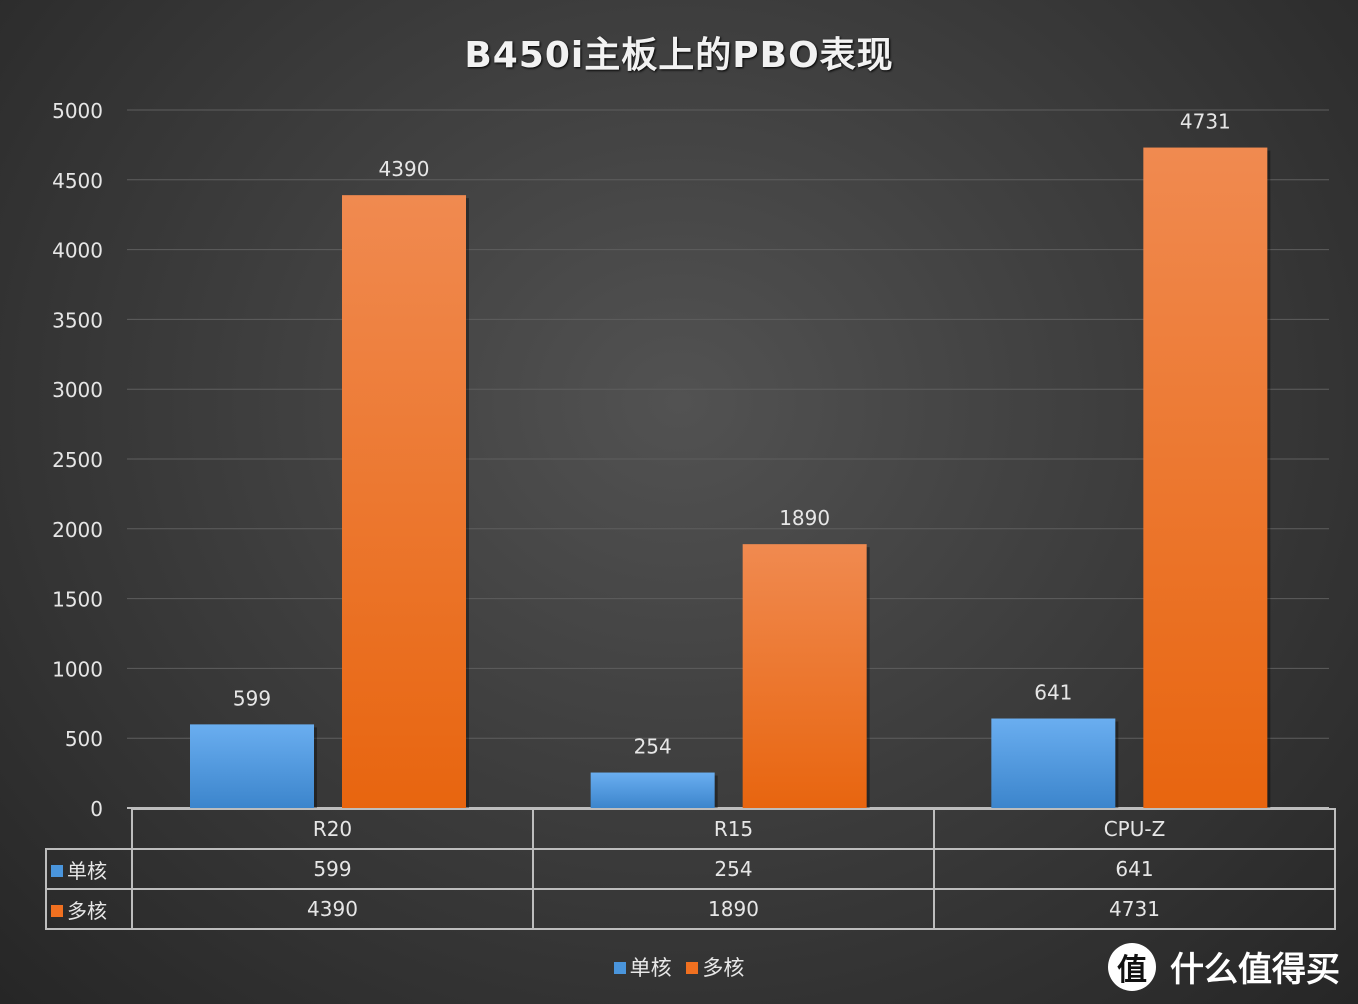  What do you see at coordinates (733, 909) in the screenshot?
I see `table-cell: 1890` at bounding box center [733, 909].